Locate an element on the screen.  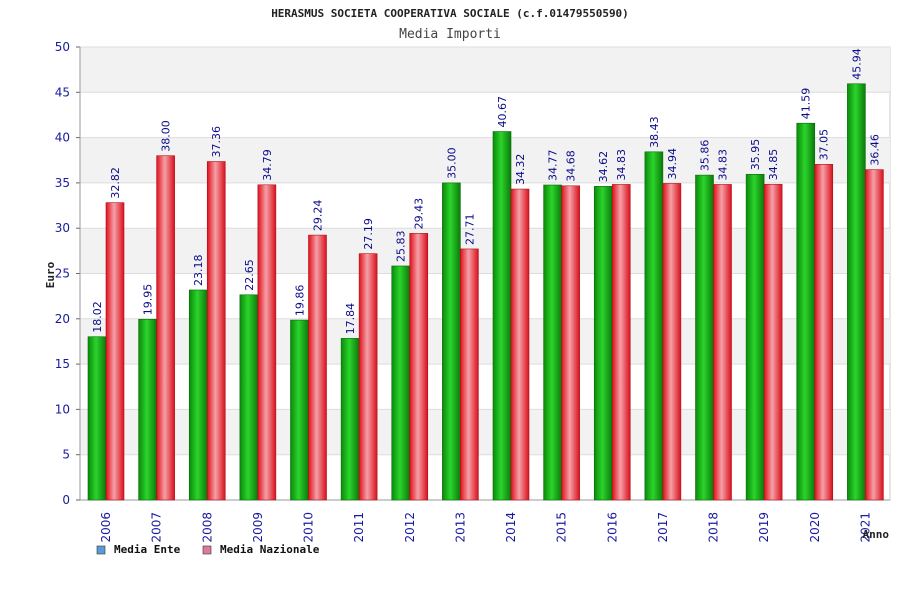
bar-media-ente-2020 is located at coordinates (806, 311).